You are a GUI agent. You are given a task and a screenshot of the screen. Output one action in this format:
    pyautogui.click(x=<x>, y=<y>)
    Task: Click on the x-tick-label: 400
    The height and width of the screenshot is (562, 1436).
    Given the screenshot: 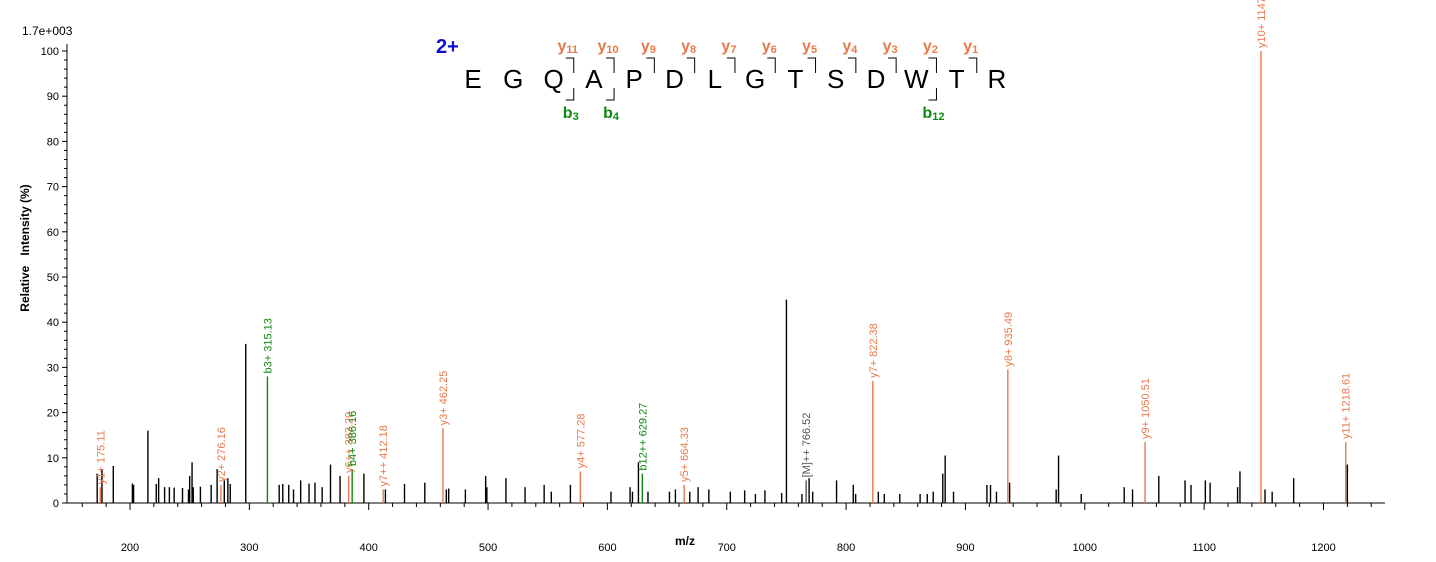 What is the action you would take?
    pyautogui.click(x=369, y=548)
    